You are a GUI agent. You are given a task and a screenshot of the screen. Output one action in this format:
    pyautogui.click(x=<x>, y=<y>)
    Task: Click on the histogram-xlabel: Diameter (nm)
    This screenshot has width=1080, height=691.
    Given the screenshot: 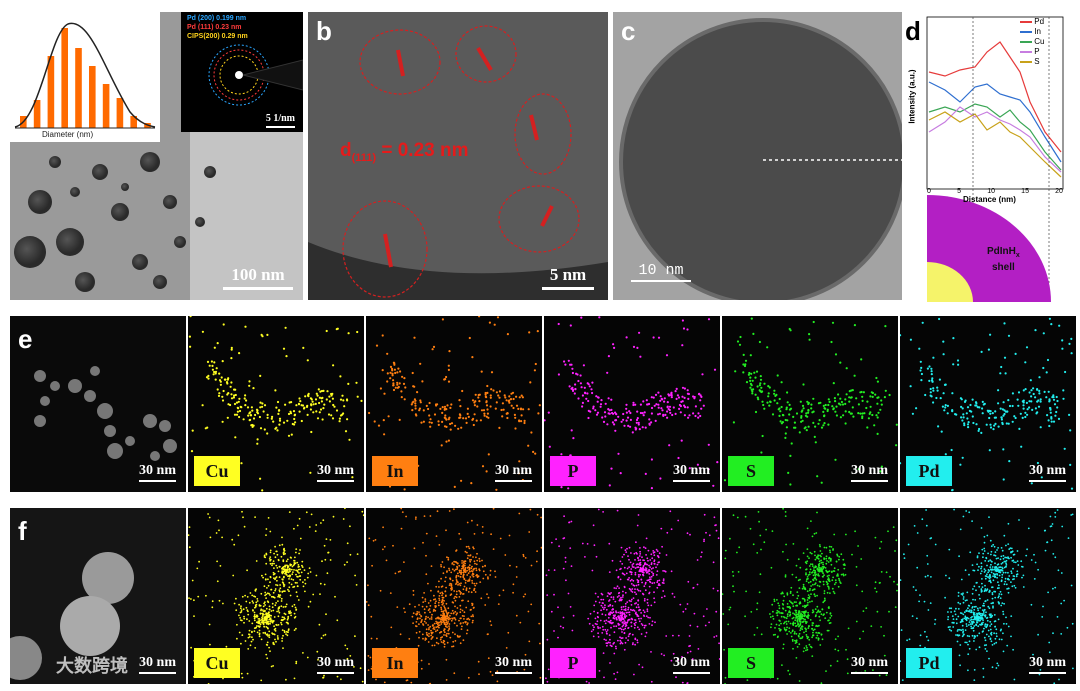 What is the action you would take?
    pyautogui.click(x=68, y=134)
    